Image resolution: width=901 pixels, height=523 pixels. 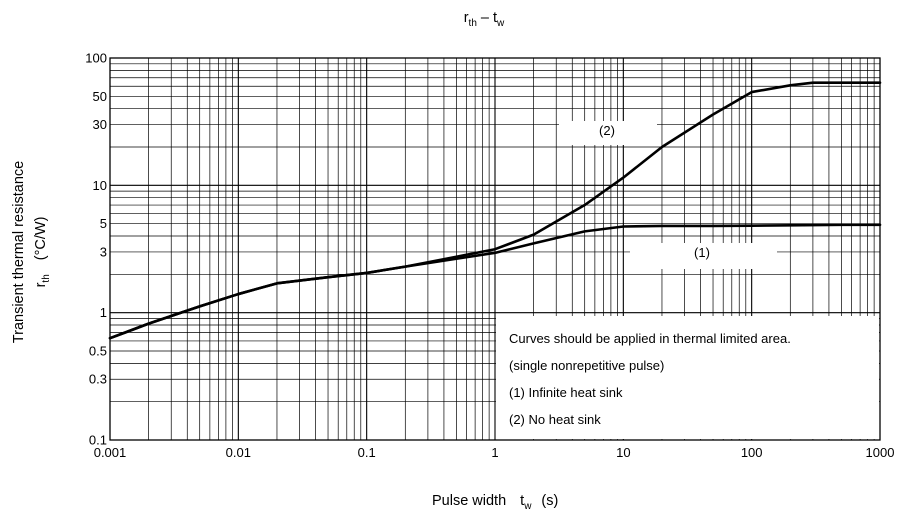 What do you see at coordinates (98, 379) in the screenshot?
I see `y-tick-label: 0.3` at bounding box center [98, 379].